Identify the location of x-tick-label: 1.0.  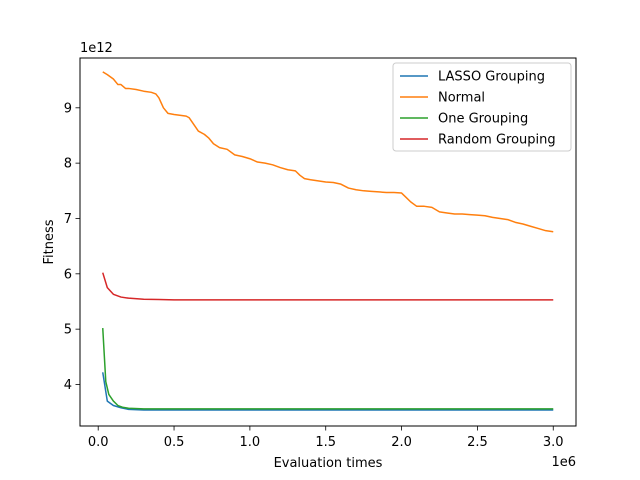
(250, 442).